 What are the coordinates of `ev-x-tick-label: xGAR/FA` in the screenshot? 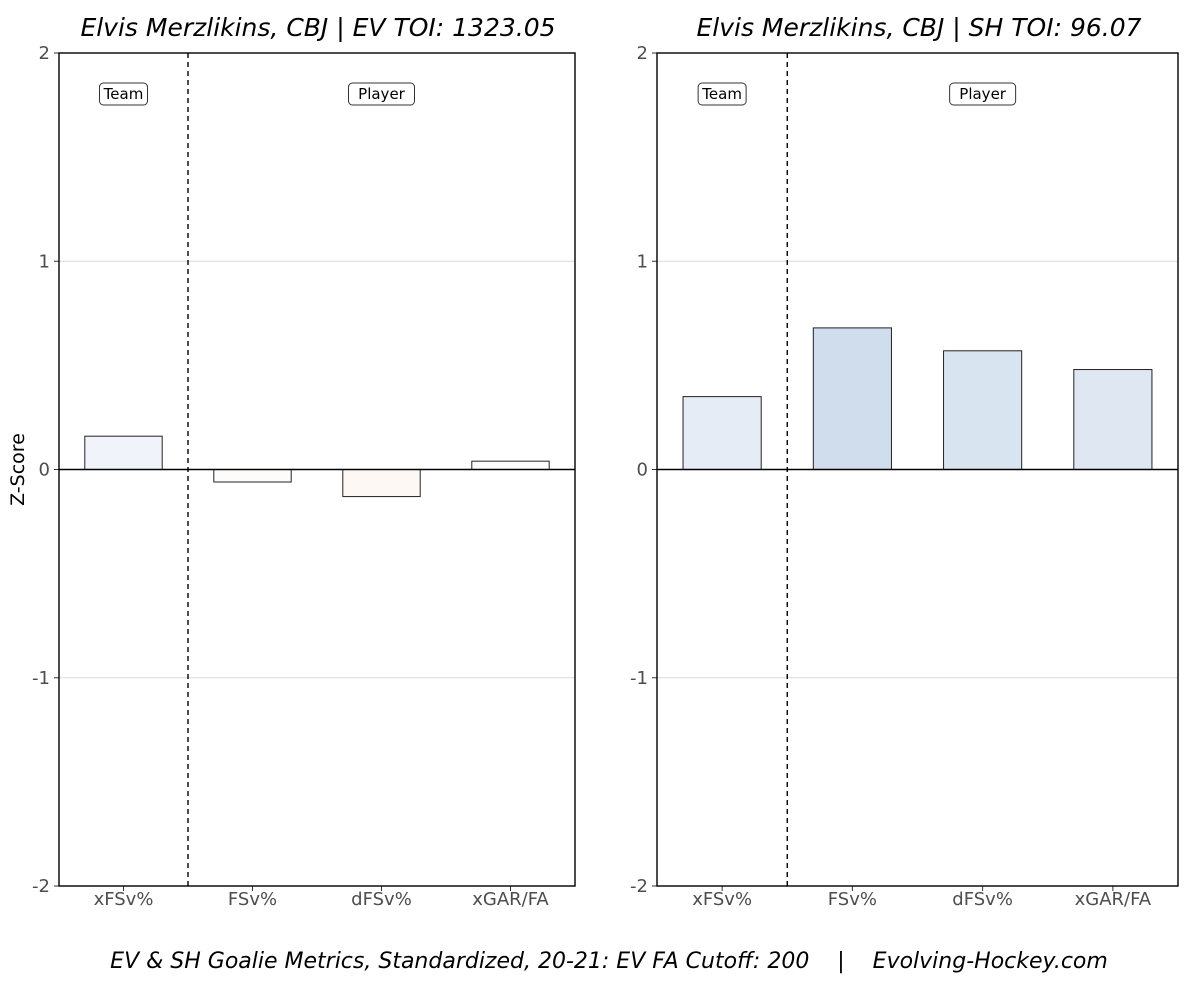 It's located at (510, 899).